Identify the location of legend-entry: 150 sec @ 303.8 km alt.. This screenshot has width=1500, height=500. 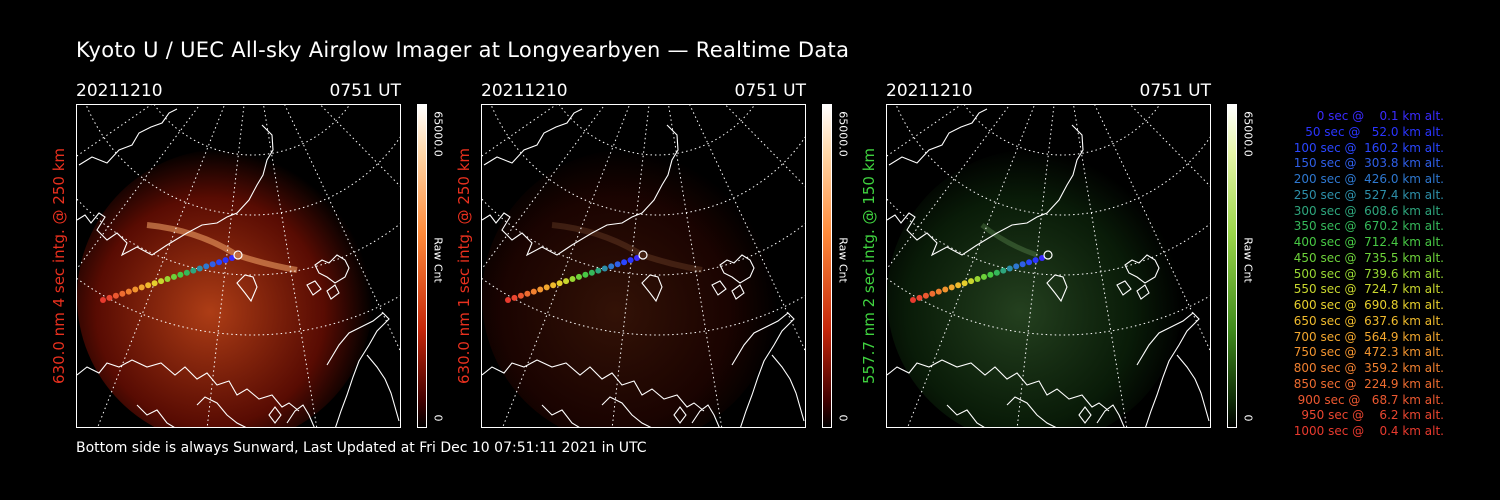
(1368, 163).